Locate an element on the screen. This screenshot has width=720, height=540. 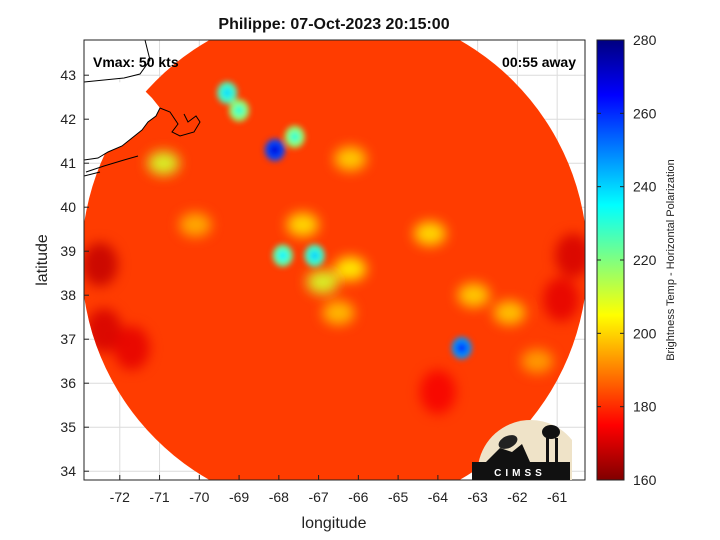
colorbar-tick-label: 180 is located at coordinates (645, 407).